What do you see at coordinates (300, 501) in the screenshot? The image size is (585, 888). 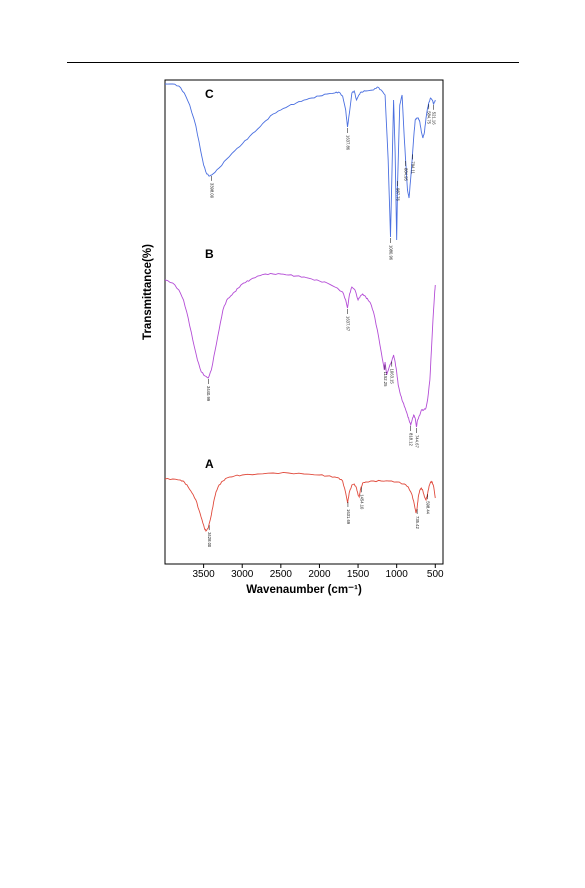 I see `series-line-A` at bounding box center [300, 501].